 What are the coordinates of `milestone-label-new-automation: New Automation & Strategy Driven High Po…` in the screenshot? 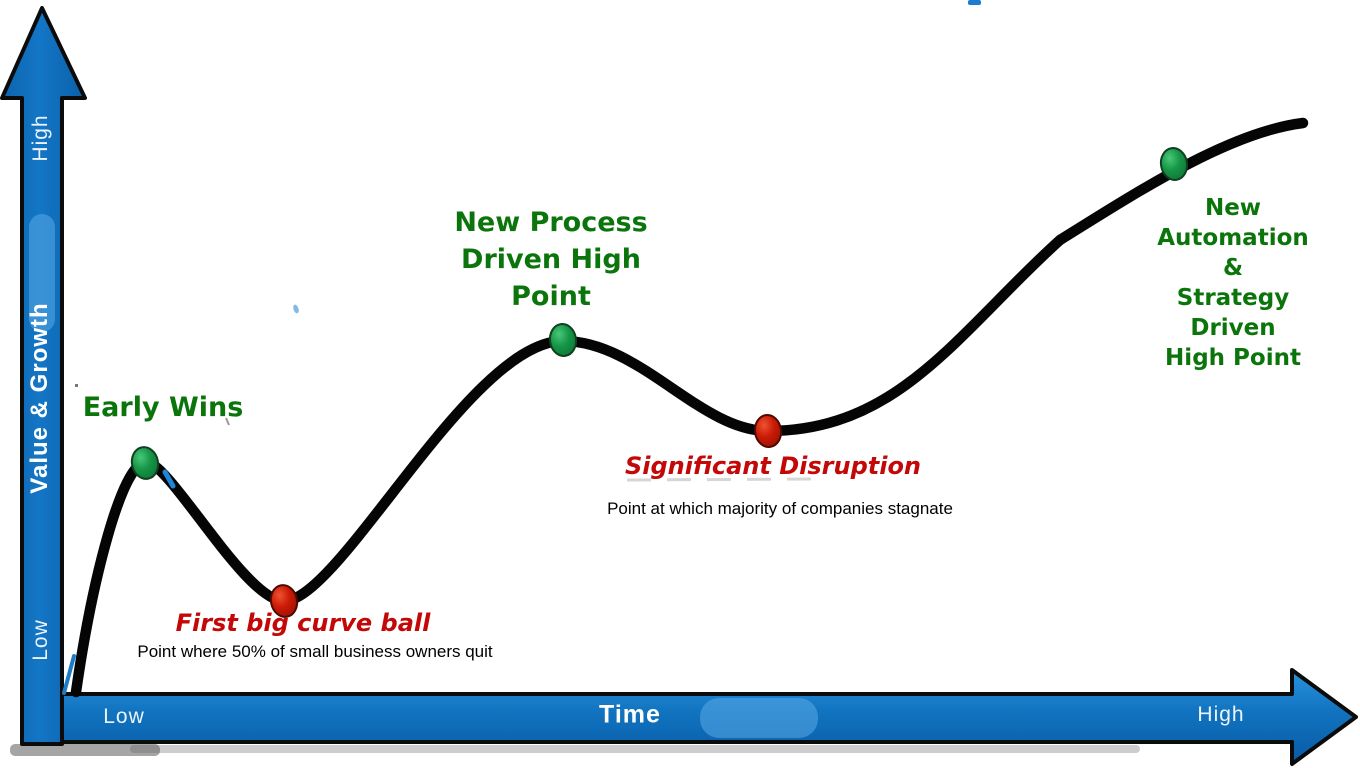 It's located at (1233, 283).